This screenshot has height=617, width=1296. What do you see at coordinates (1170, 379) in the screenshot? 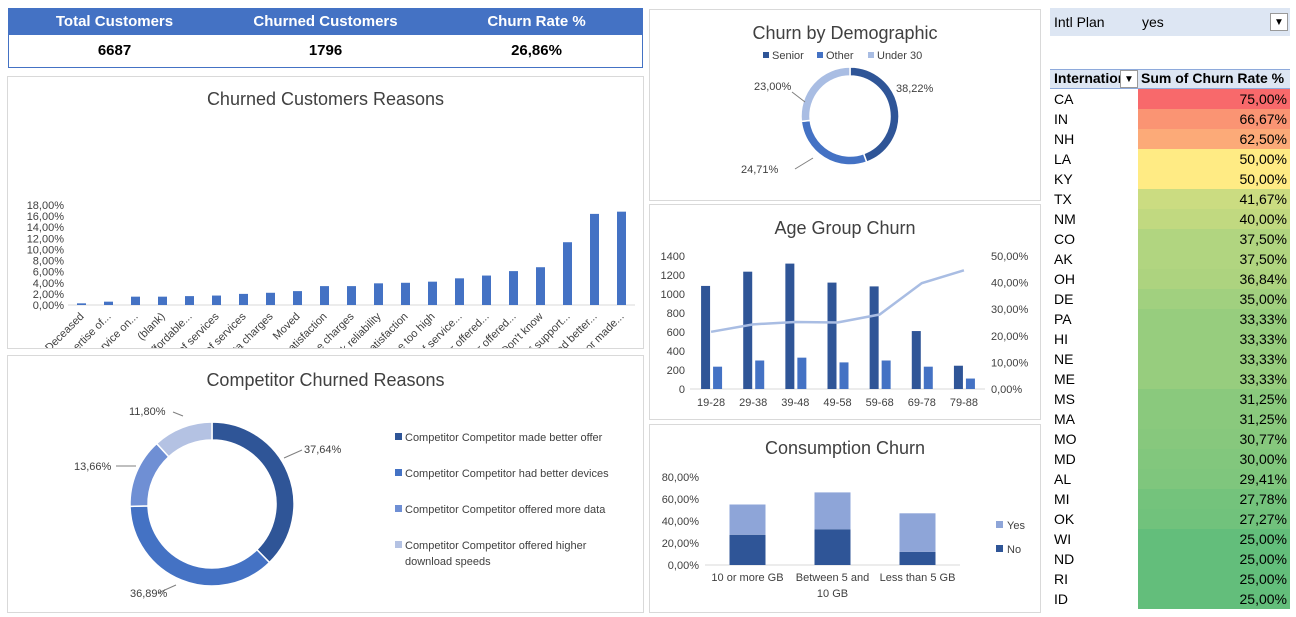
I see `pivot-row: ME 33,33%` at bounding box center [1170, 379].